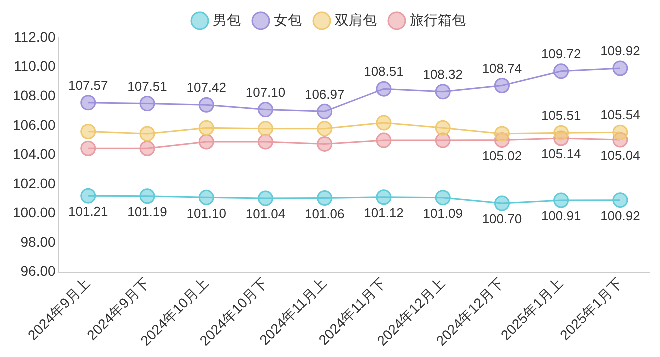 The image size is (660, 357). Describe the element at coordinates (324, 94) in the screenshot. I see `data-label: 106.97` at that location.